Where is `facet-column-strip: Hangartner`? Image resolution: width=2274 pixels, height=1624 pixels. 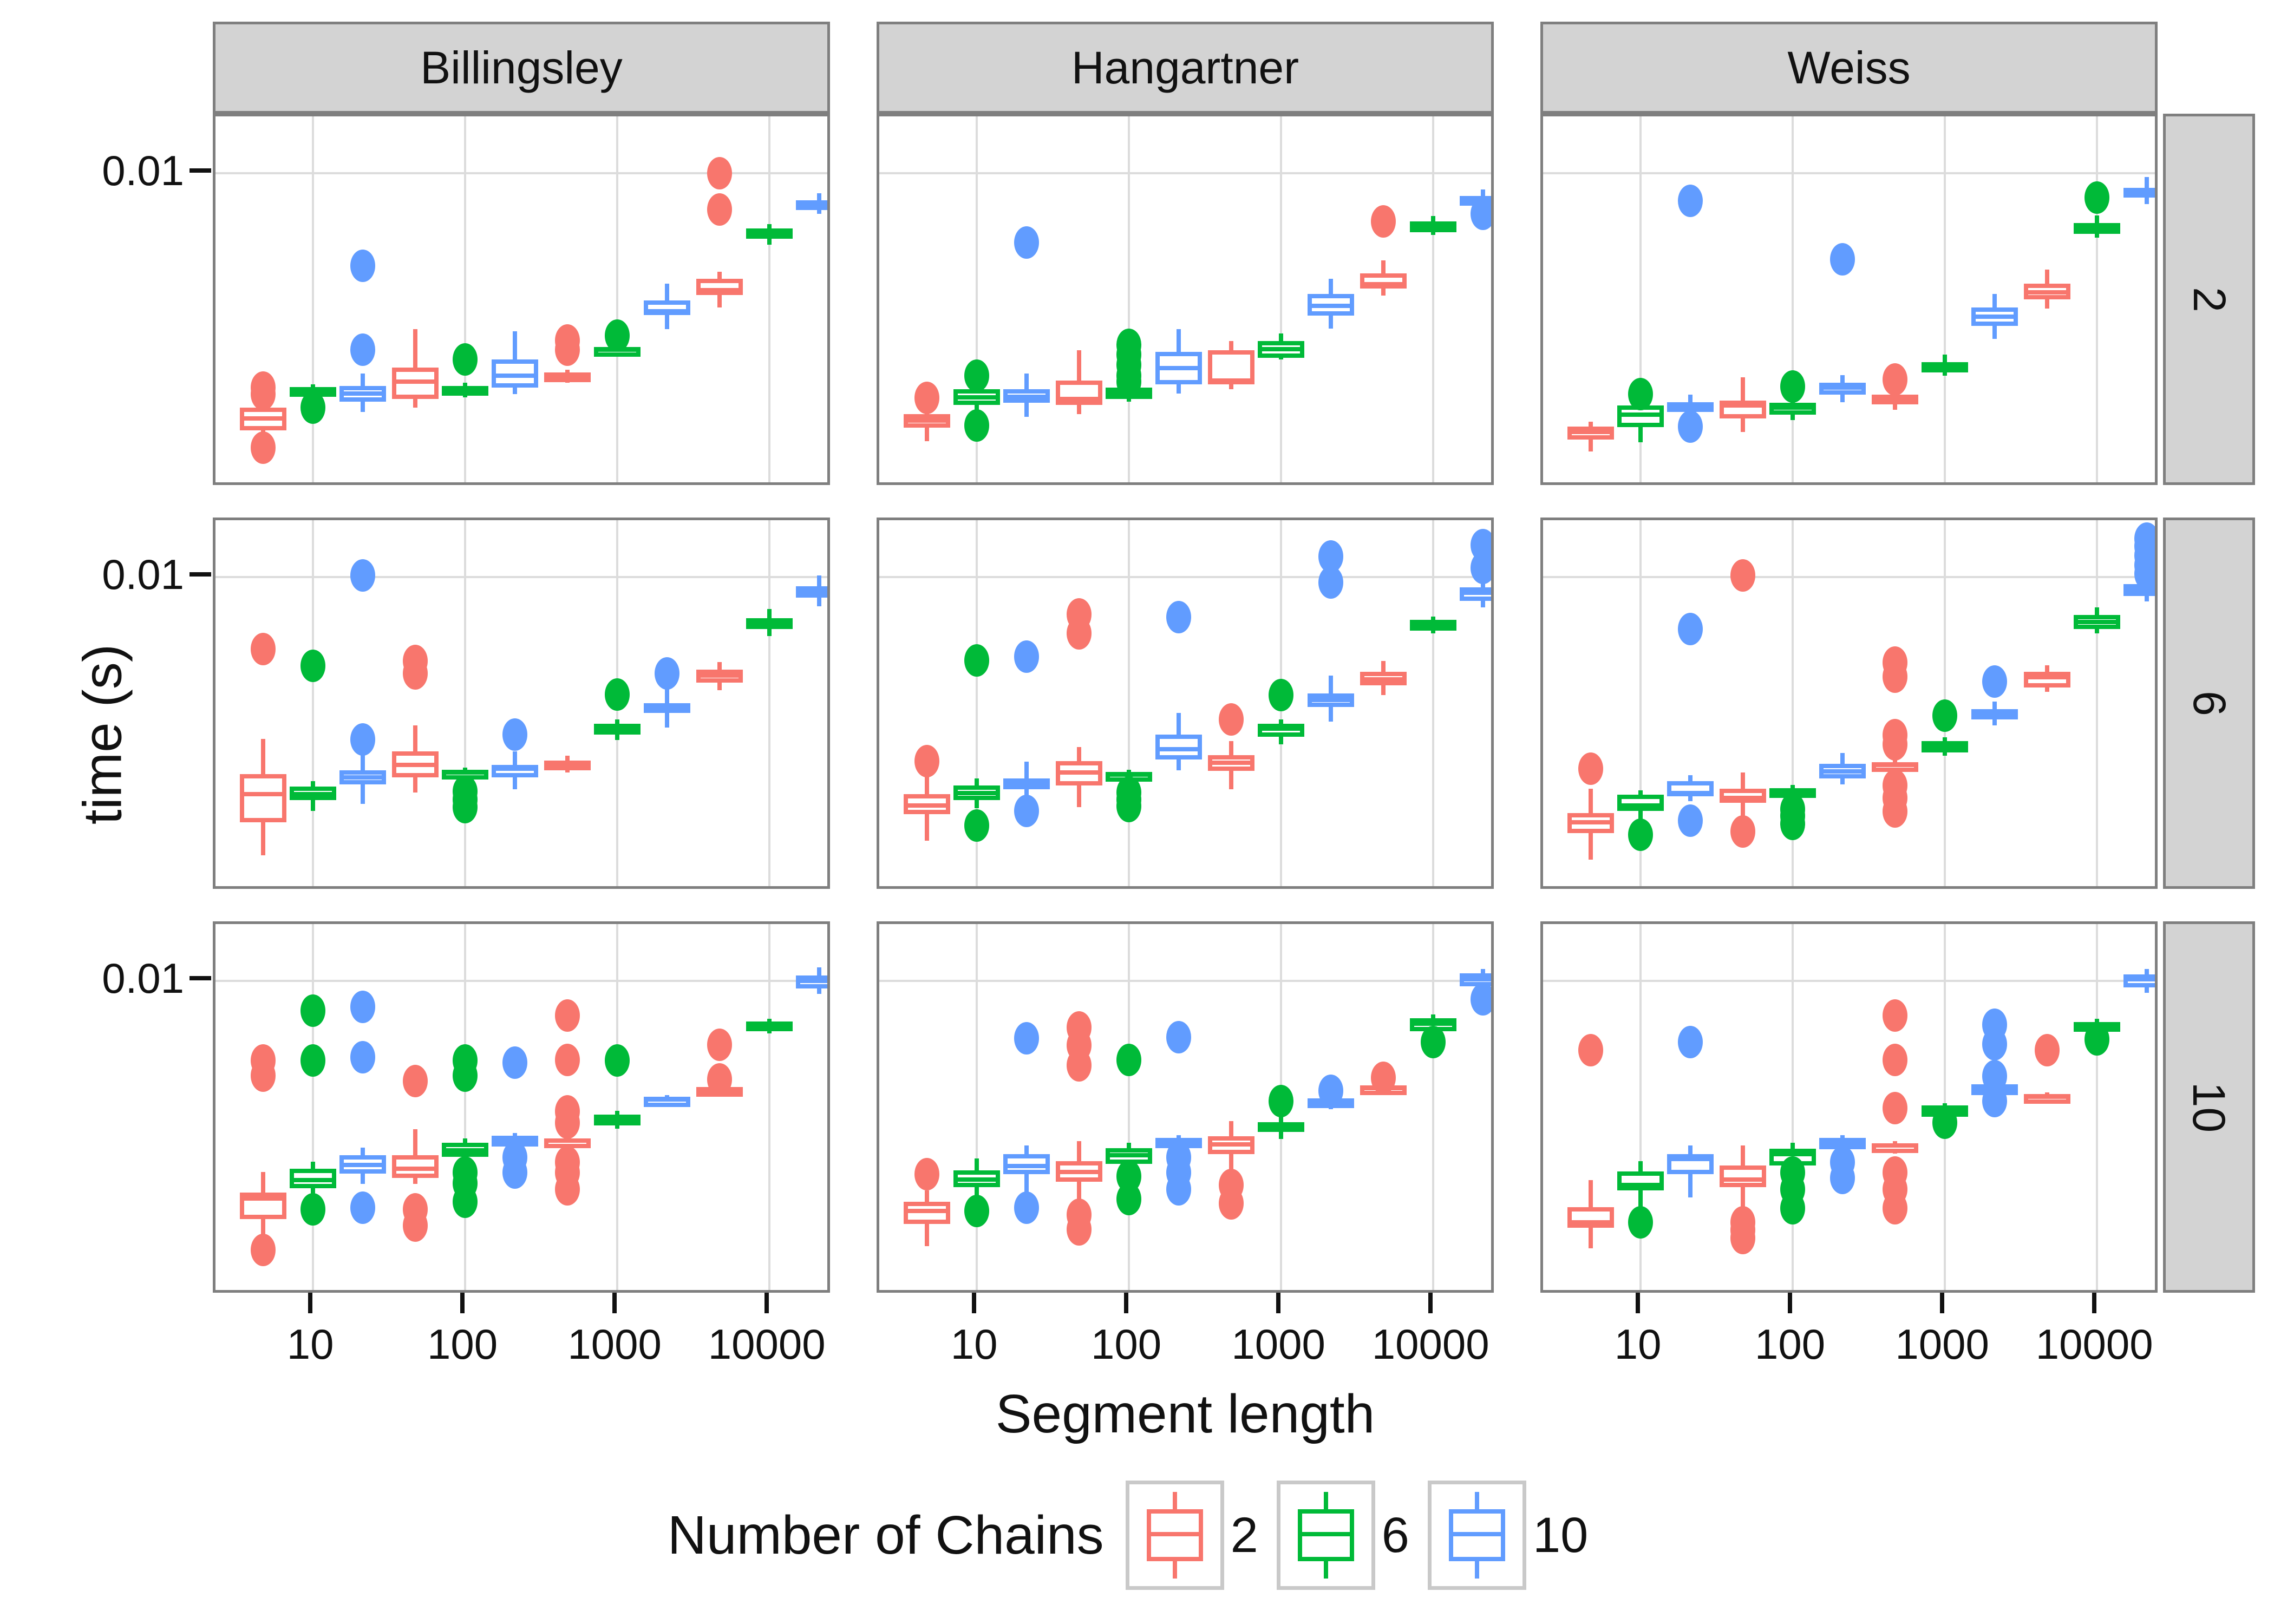
facet-column-strip: Hangartner is located at coordinates (1186, 68).